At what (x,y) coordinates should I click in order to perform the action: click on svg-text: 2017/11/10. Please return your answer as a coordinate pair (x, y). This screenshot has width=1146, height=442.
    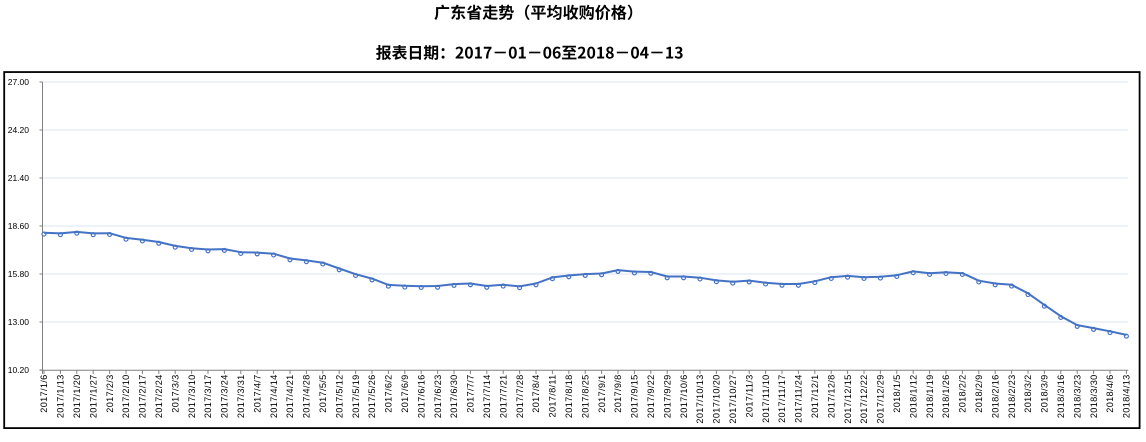
    Looking at the image, I should click on (766, 398).